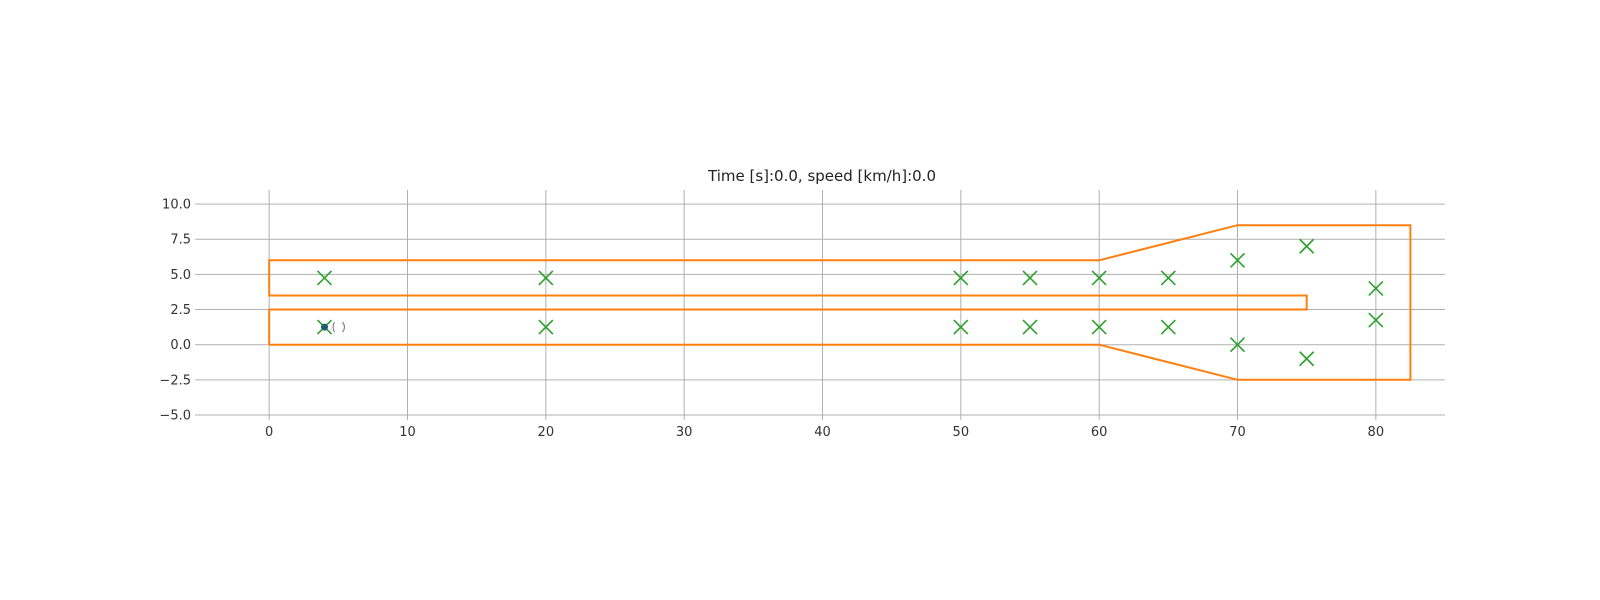 This screenshot has height=600, width=1600. I want to click on y-tick-label: 7.5, so click(180, 240).